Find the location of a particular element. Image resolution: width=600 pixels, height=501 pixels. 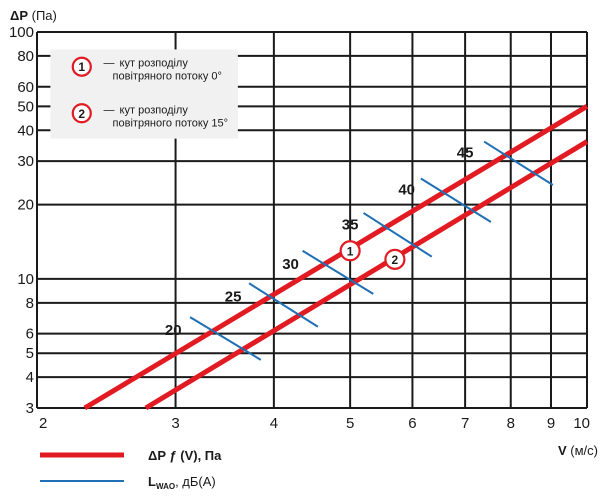

y-tick-label-30: 30 is located at coordinates (25, 161).